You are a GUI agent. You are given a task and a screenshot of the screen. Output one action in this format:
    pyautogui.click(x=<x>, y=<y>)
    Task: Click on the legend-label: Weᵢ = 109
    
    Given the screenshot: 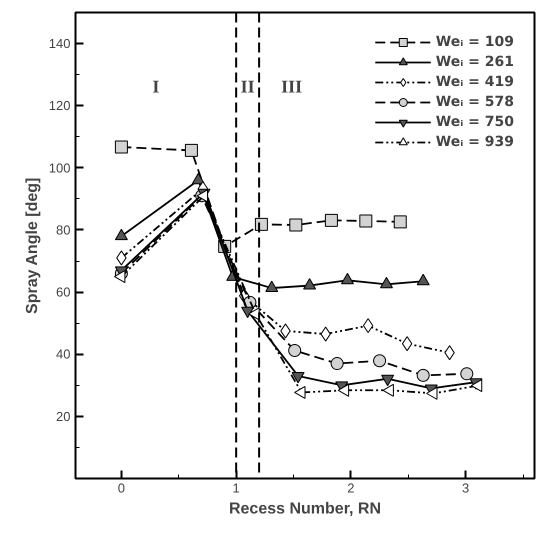 What is the action you would take?
    pyautogui.click(x=475, y=42)
    